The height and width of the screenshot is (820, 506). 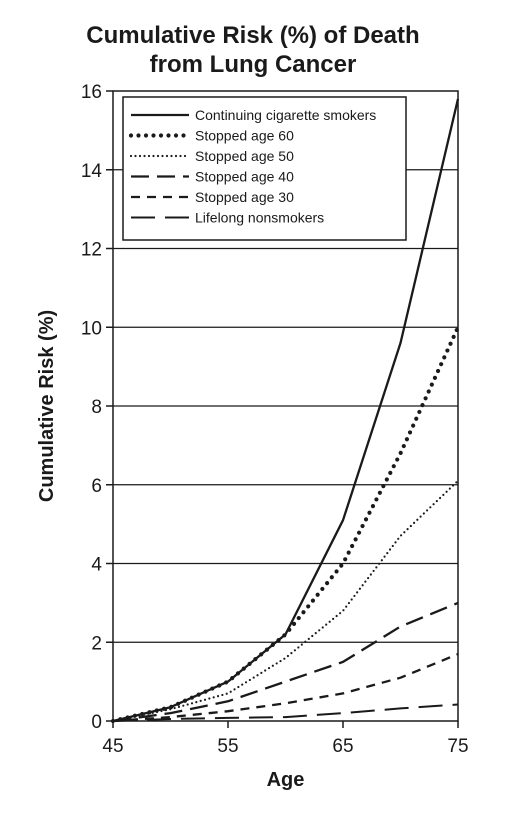 What do you see at coordinates (92, 171) in the screenshot?
I see `y-tick-label: 14` at bounding box center [92, 171].